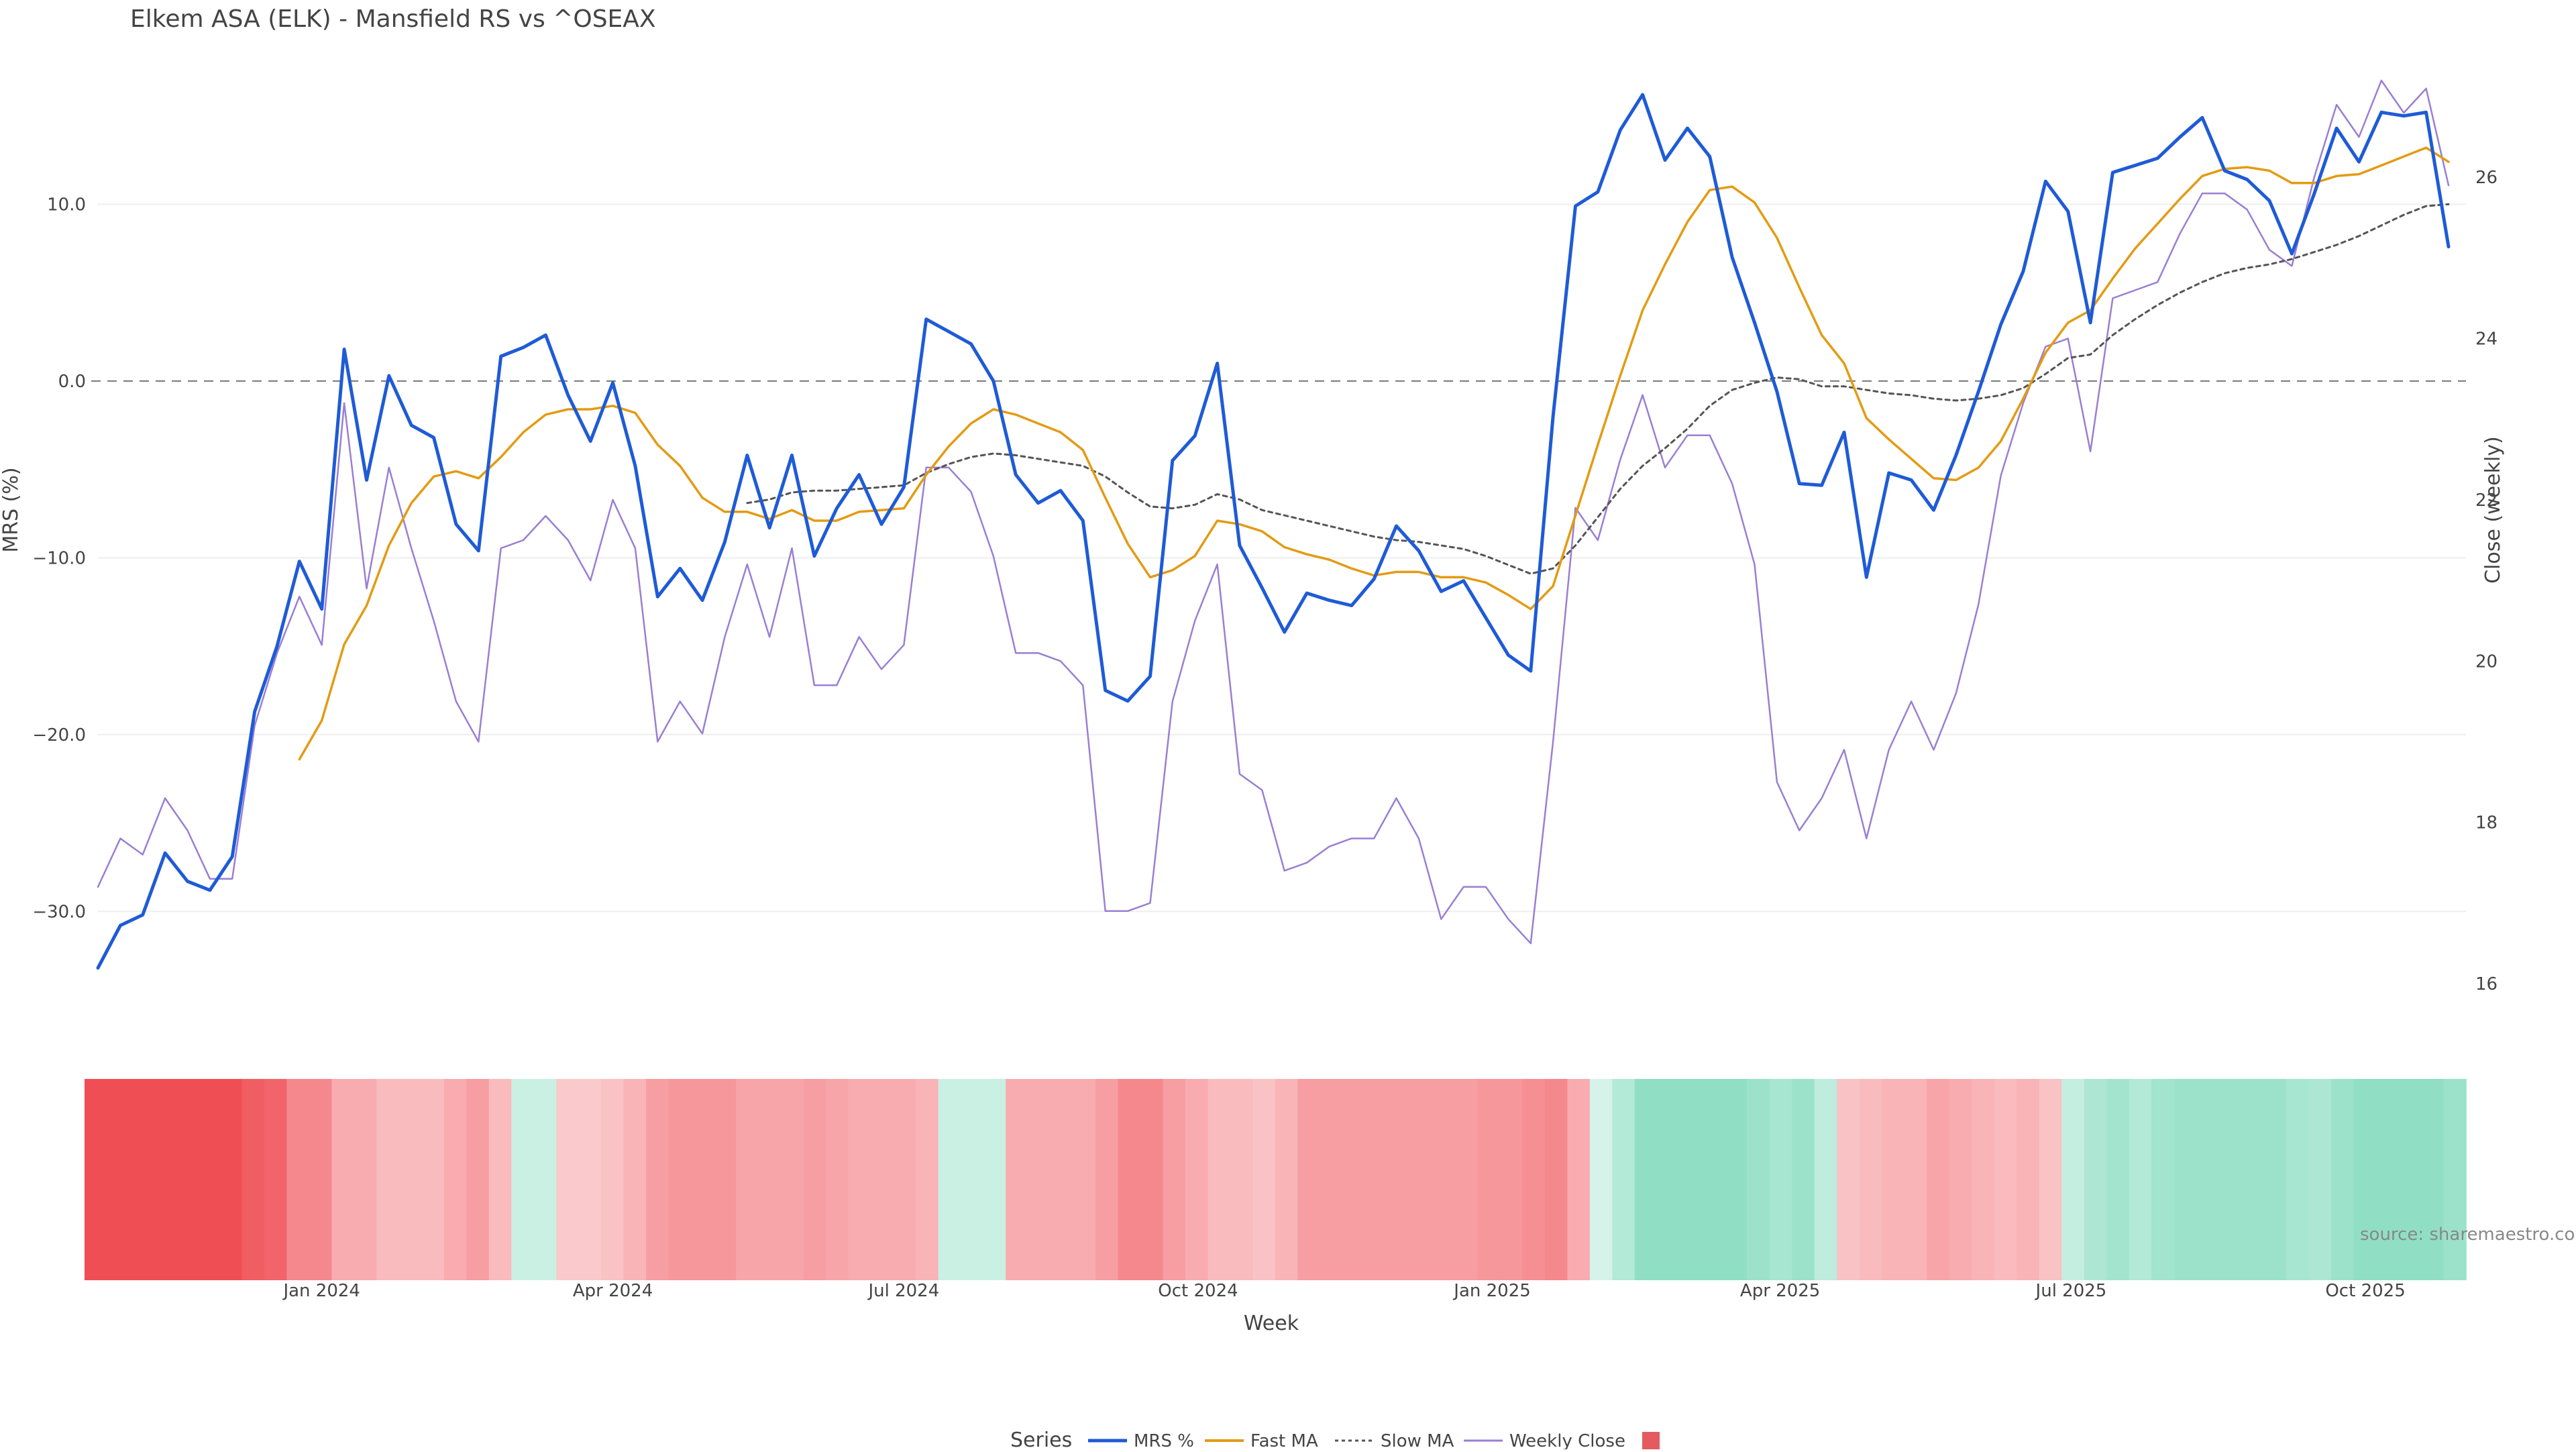  Describe the element at coordinates (2493, 510) in the screenshot. I see `y-axis-right-title: Close (weekly)` at that location.